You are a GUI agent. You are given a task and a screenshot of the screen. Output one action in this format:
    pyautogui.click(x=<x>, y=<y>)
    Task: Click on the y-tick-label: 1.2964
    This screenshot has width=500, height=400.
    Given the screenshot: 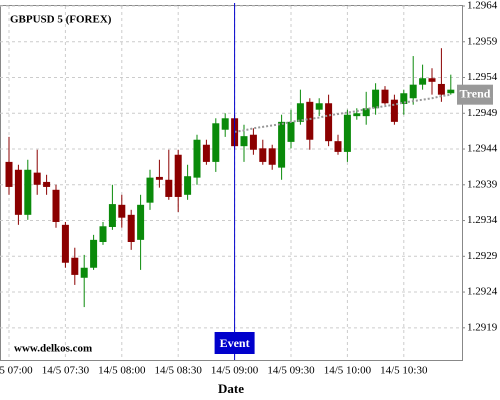 What is the action you would take?
    pyautogui.click(x=482, y=6)
    